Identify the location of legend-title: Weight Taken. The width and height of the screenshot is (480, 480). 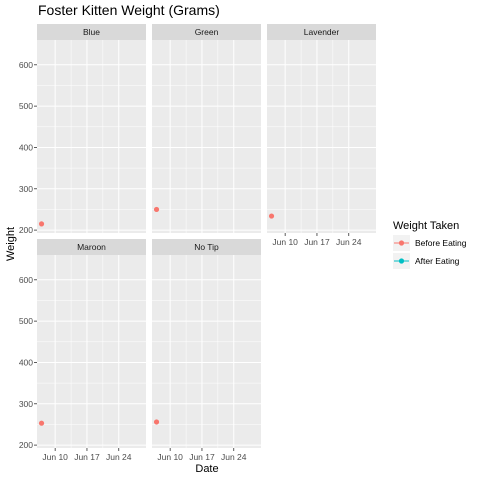
(426, 226).